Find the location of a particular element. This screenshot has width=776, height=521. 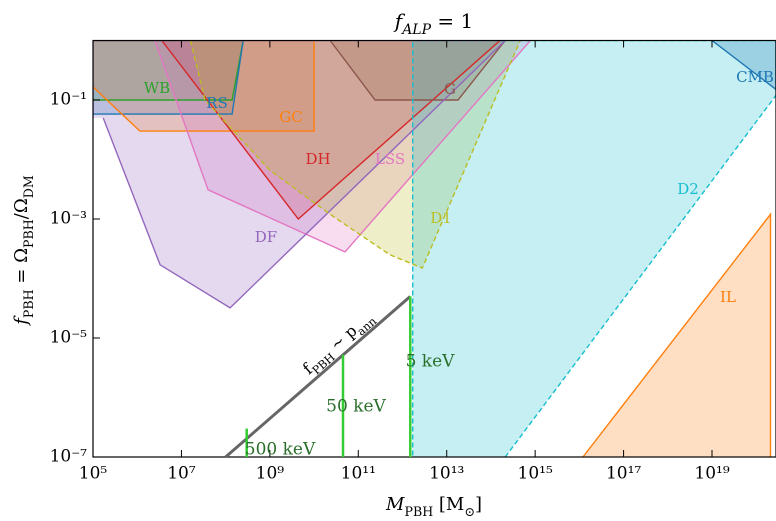

region-label: D1 is located at coordinates (441, 218).